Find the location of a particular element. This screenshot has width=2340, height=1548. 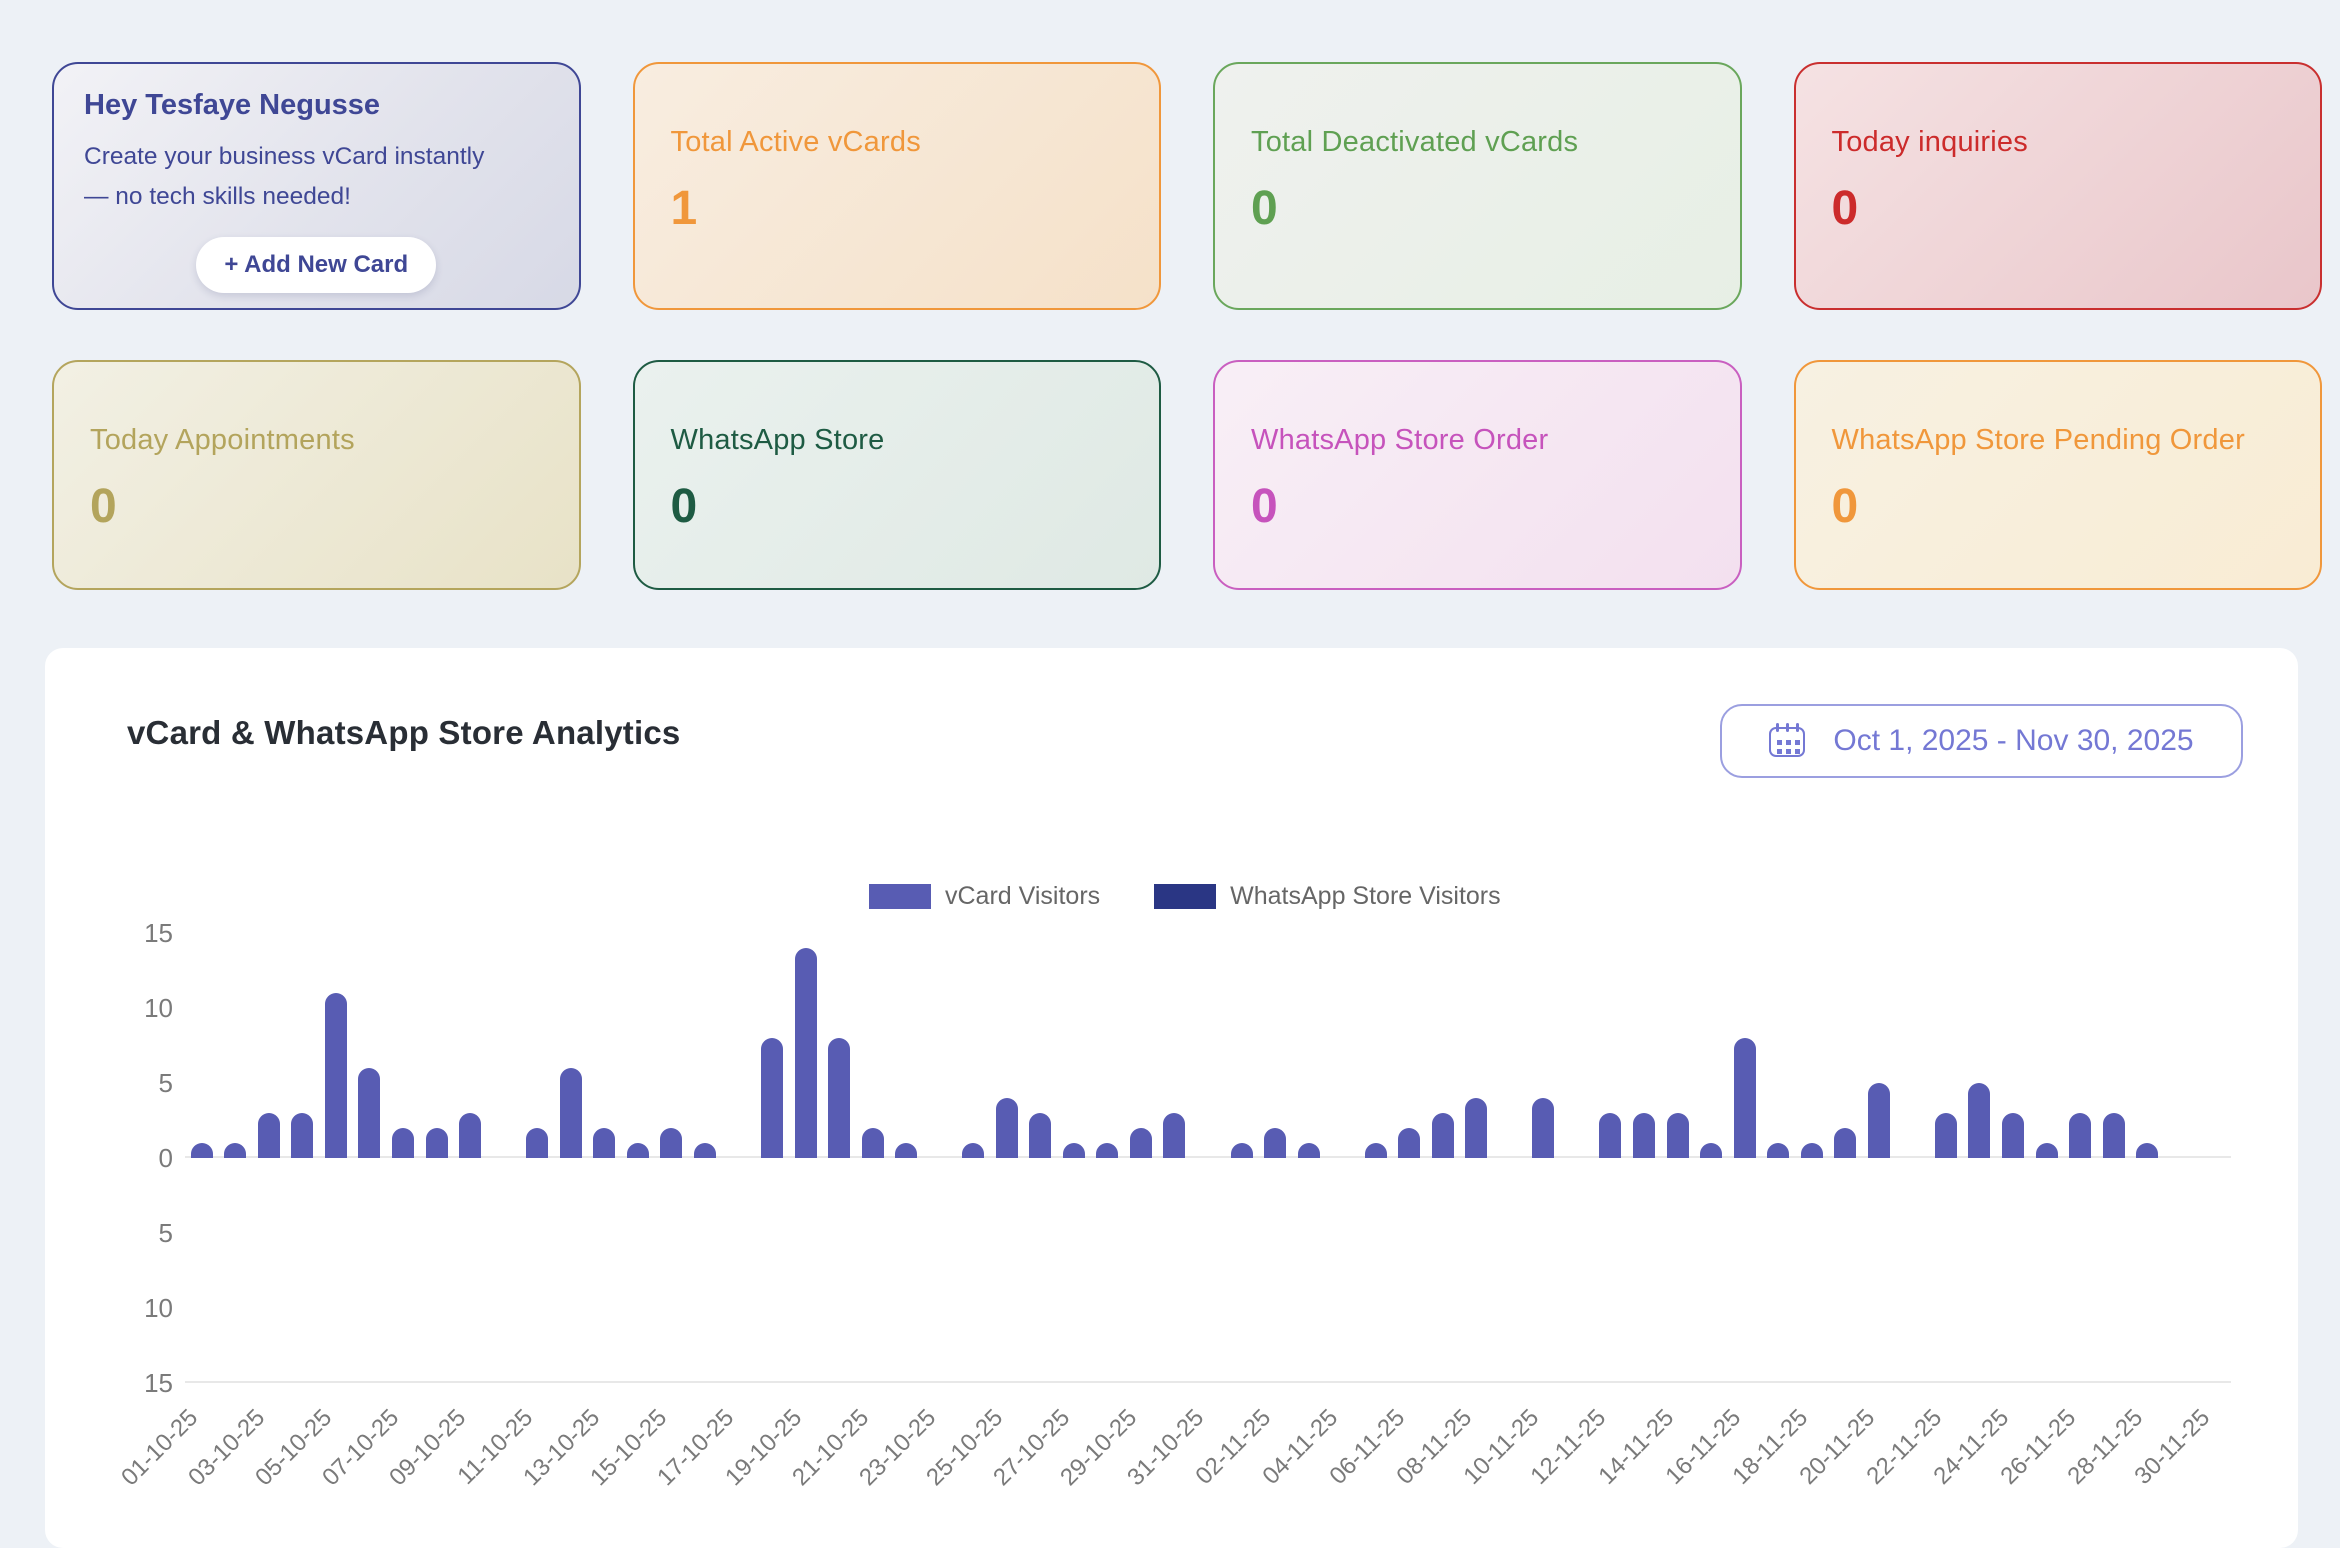

stat-value: 1 is located at coordinates (684, 208).